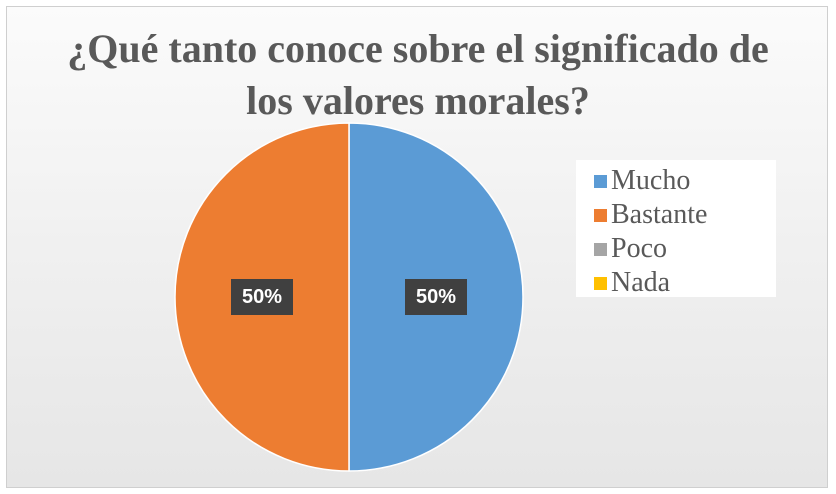 The width and height of the screenshot is (836, 494). What do you see at coordinates (418, 100) in the screenshot?
I see `chart-title-line-2: los valores morales?` at bounding box center [418, 100].